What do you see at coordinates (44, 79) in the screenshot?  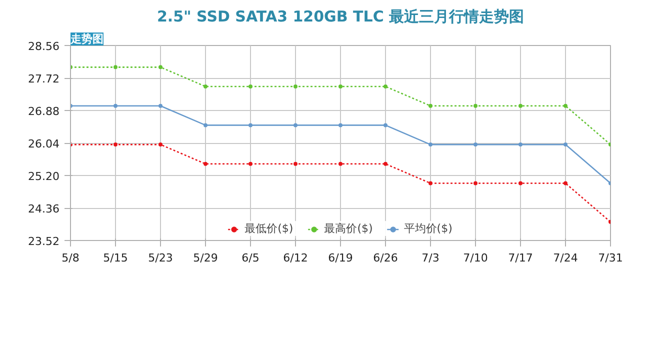 I see `y-tick-label: 27.72` at bounding box center [44, 79].